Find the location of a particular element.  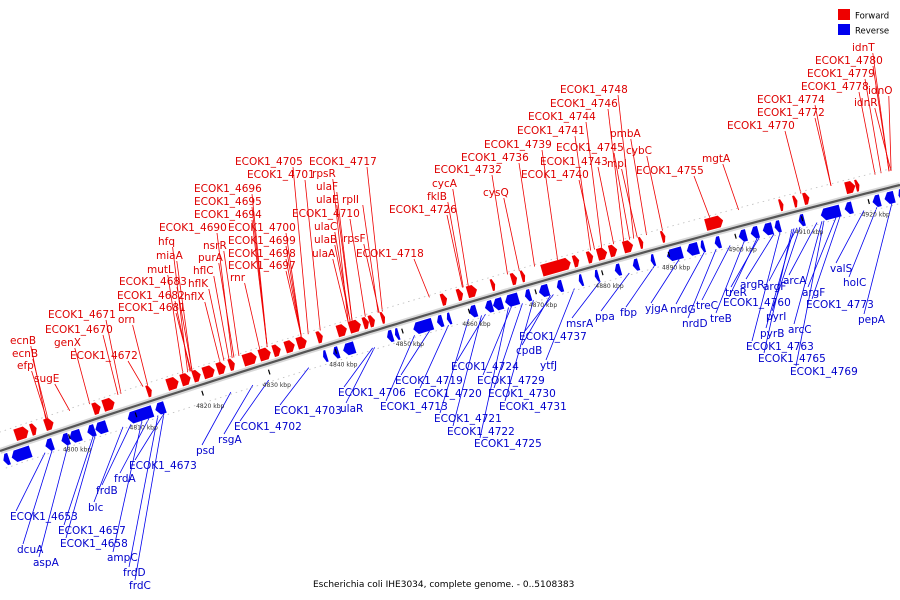

reverse-gene-label: ECOK1_4722 is located at coordinates (481, 432).